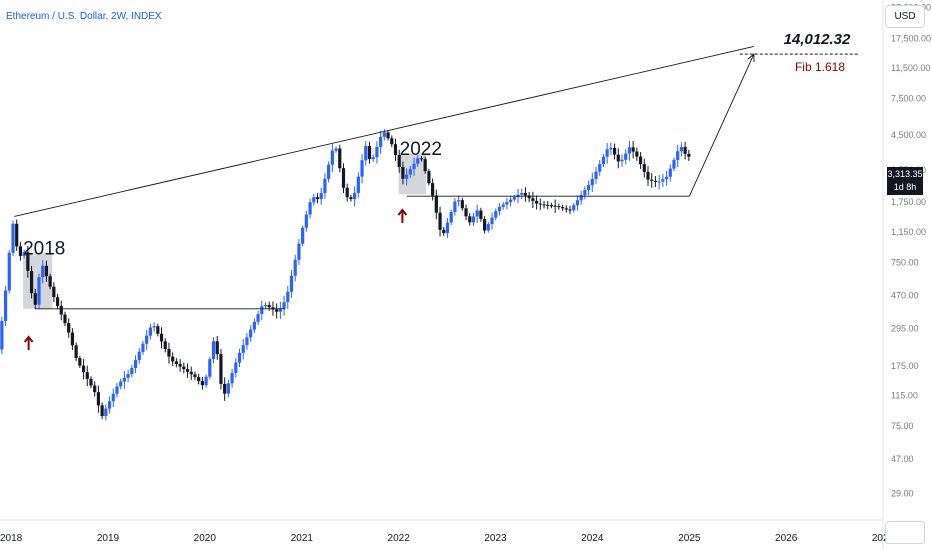 The height and width of the screenshot is (550, 932). What do you see at coordinates (905, 174) in the screenshot?
I see `current-price-value: 3,313.35` at bounding box center [905, 174].